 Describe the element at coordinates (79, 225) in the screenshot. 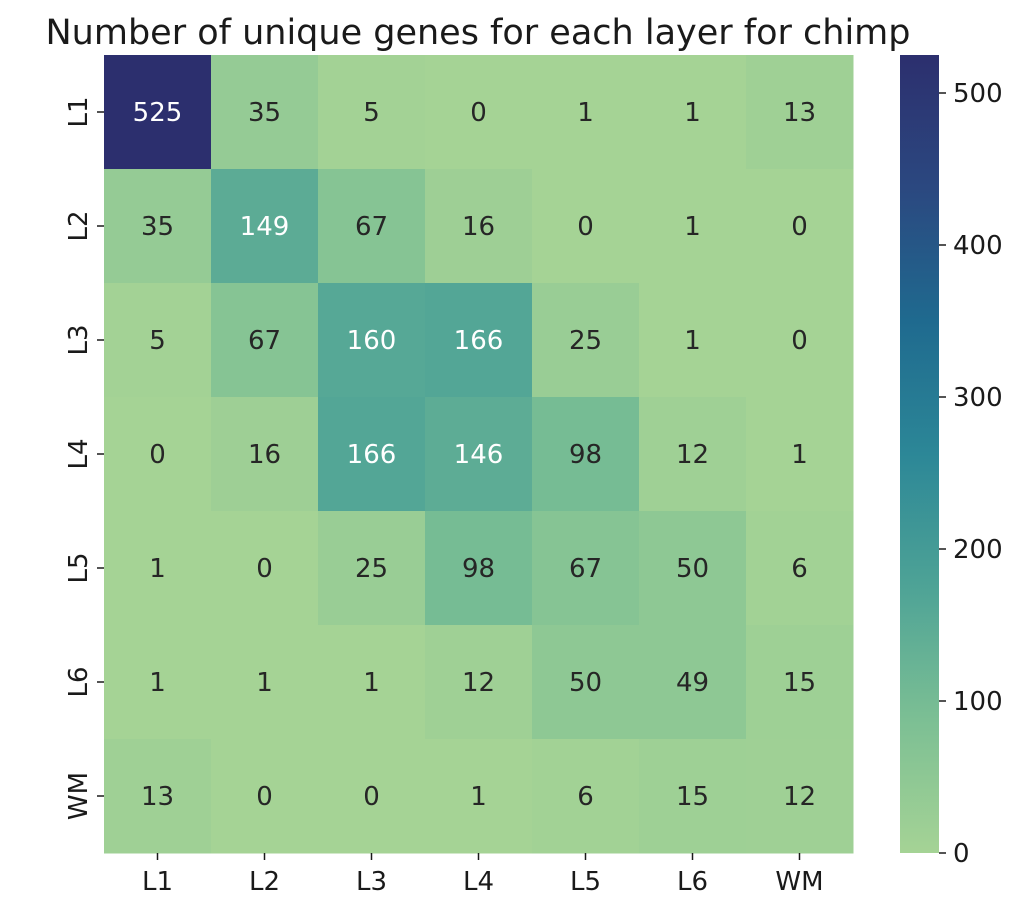

I see `y-tick-label: L2` at that location.